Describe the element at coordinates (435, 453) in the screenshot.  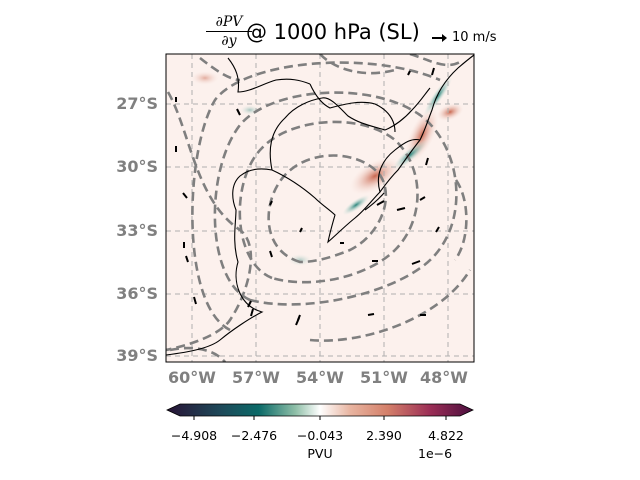
I see `colorbar-exponent: 1e−6` at that location.